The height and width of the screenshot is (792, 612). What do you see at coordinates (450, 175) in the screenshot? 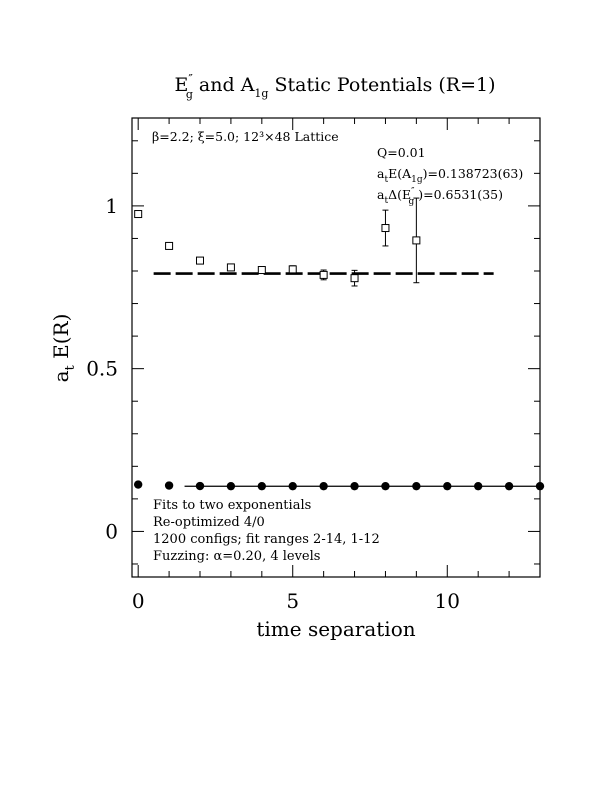
I see `fit-ea1g-annotation: atE(A1g)=0.138723(63)` at bounding box center [450, 175].